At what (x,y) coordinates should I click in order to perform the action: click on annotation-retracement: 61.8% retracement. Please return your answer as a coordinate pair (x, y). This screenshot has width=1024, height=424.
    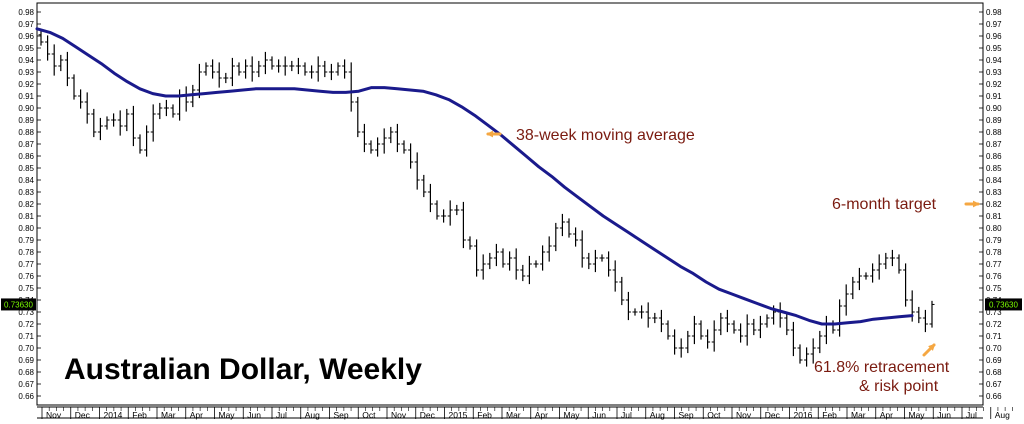
    Looking at the image, I should click on (882, 367).